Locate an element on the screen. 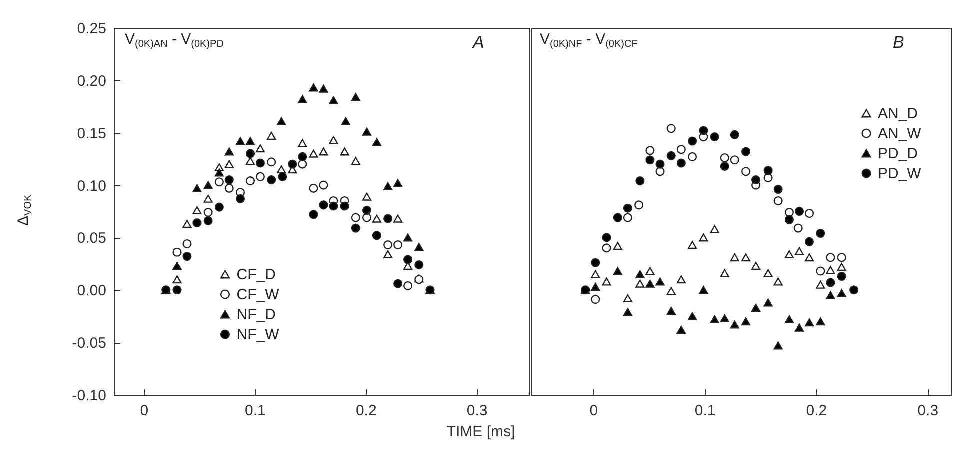  legend-label: CF_W is located at coordinates (258, 295).